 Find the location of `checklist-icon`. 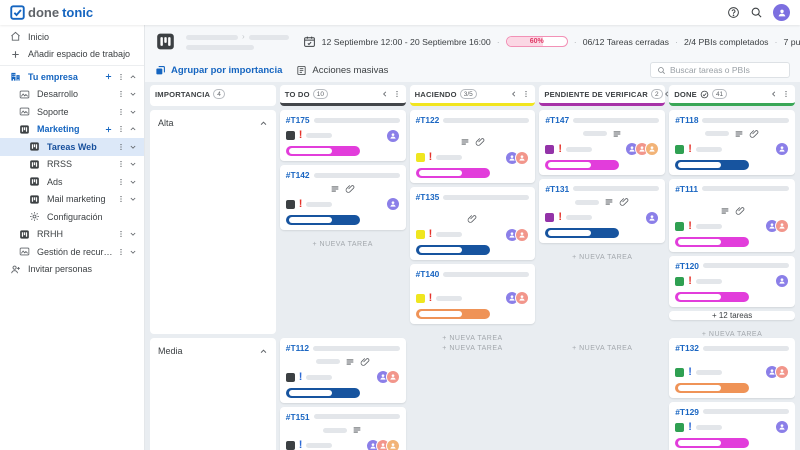

checklist-icon is located at coordinates (357, 430).